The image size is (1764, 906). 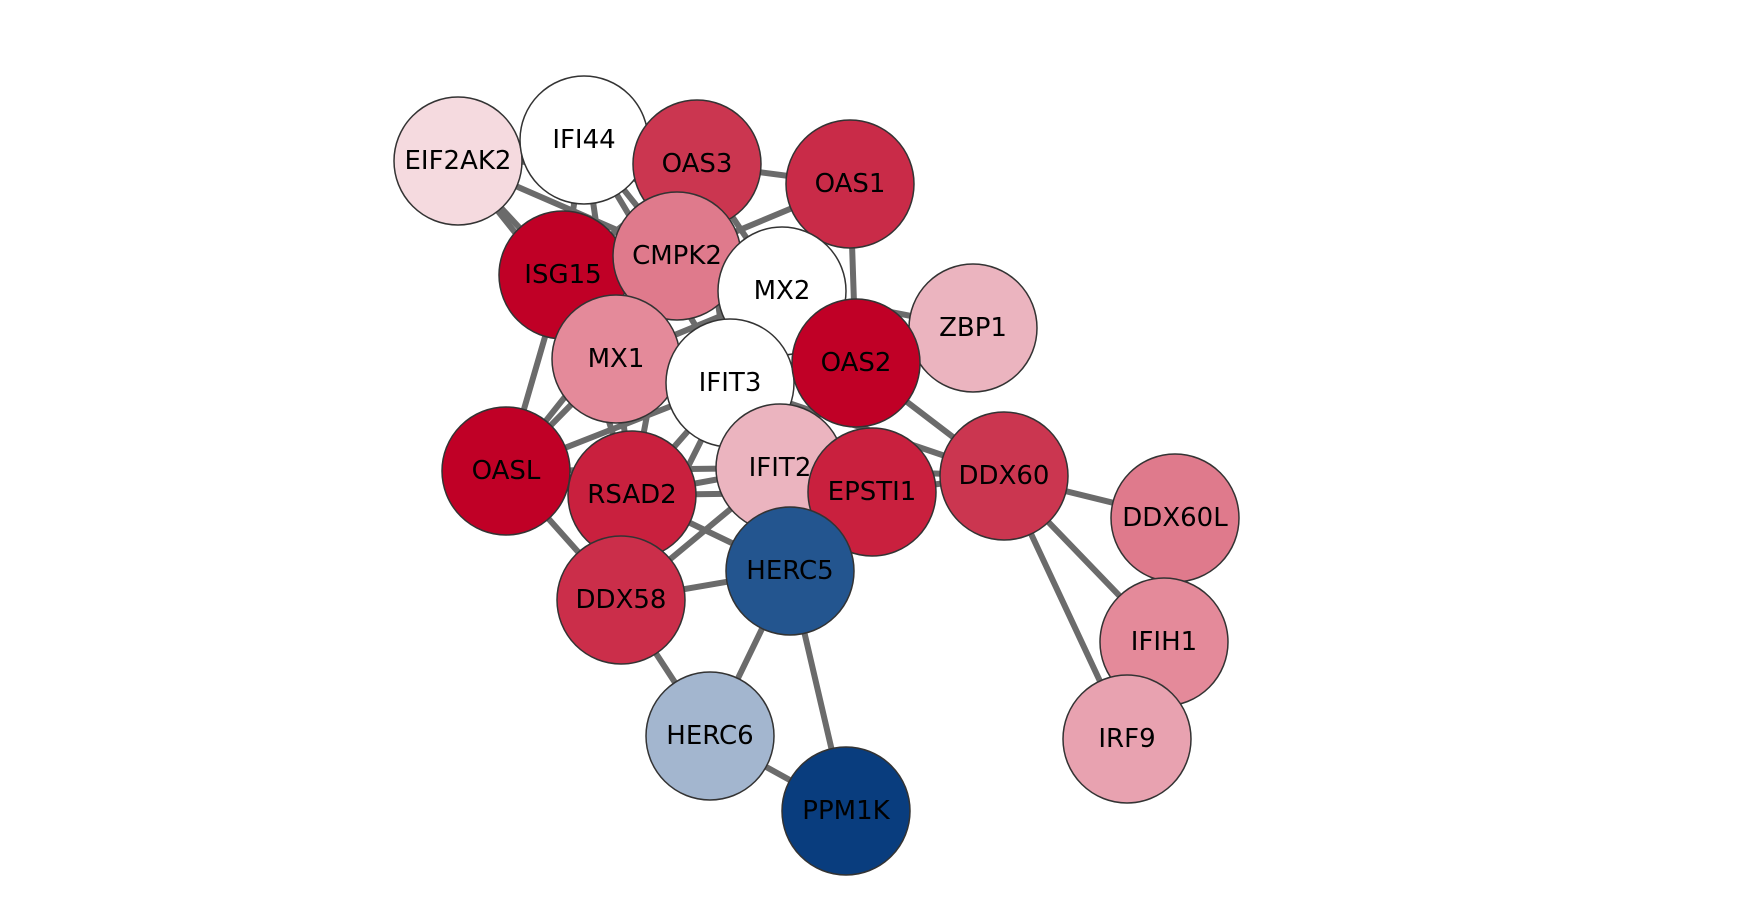 I want to click on node-label-ifih1: IFIH1, so click(x=1164, y=642).